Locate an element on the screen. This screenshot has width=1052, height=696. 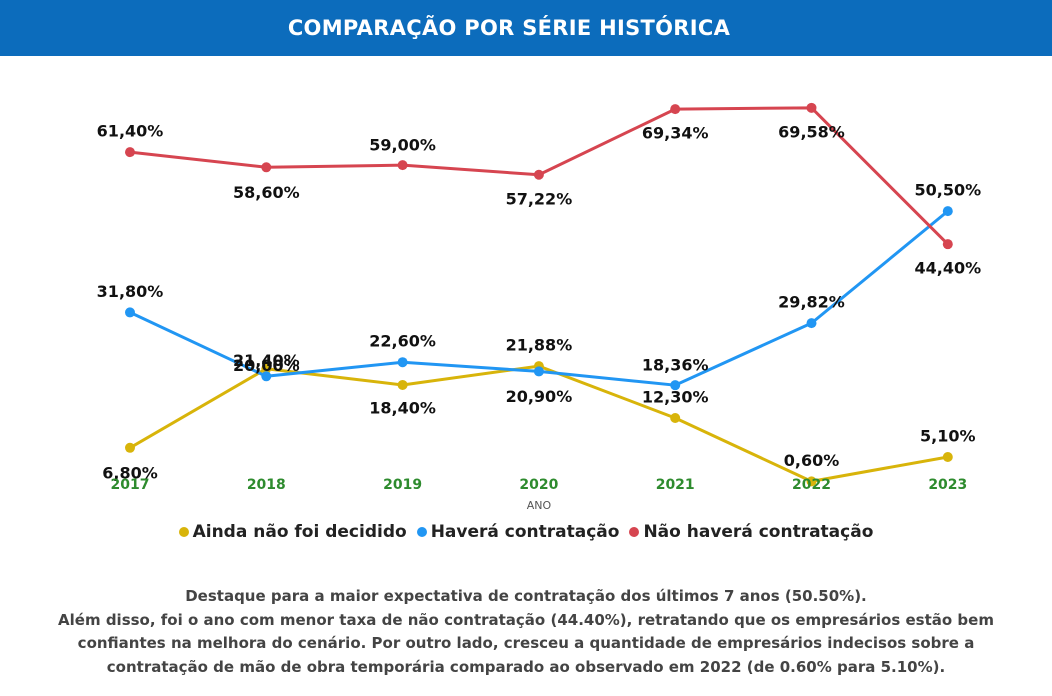
page-title: COMPARAÇÃO POR SÉRIE HISTÓRICA is located at coordinates (509, 28).